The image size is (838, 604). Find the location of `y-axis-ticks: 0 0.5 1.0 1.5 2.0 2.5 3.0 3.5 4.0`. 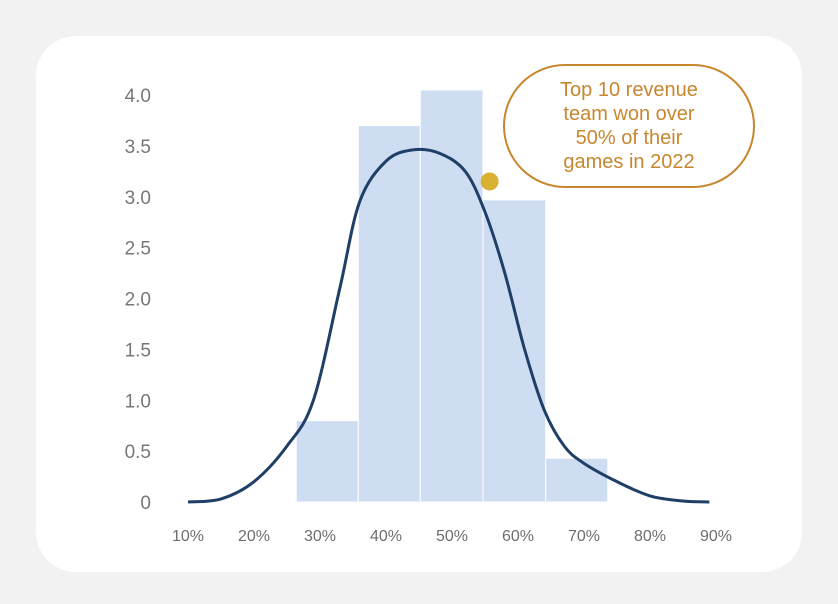

y-axis-ticks: 0 0.5 1.0 1.5 2.0 2.5 3.0 3.5 4.0 is located at coordinates (138, 300).